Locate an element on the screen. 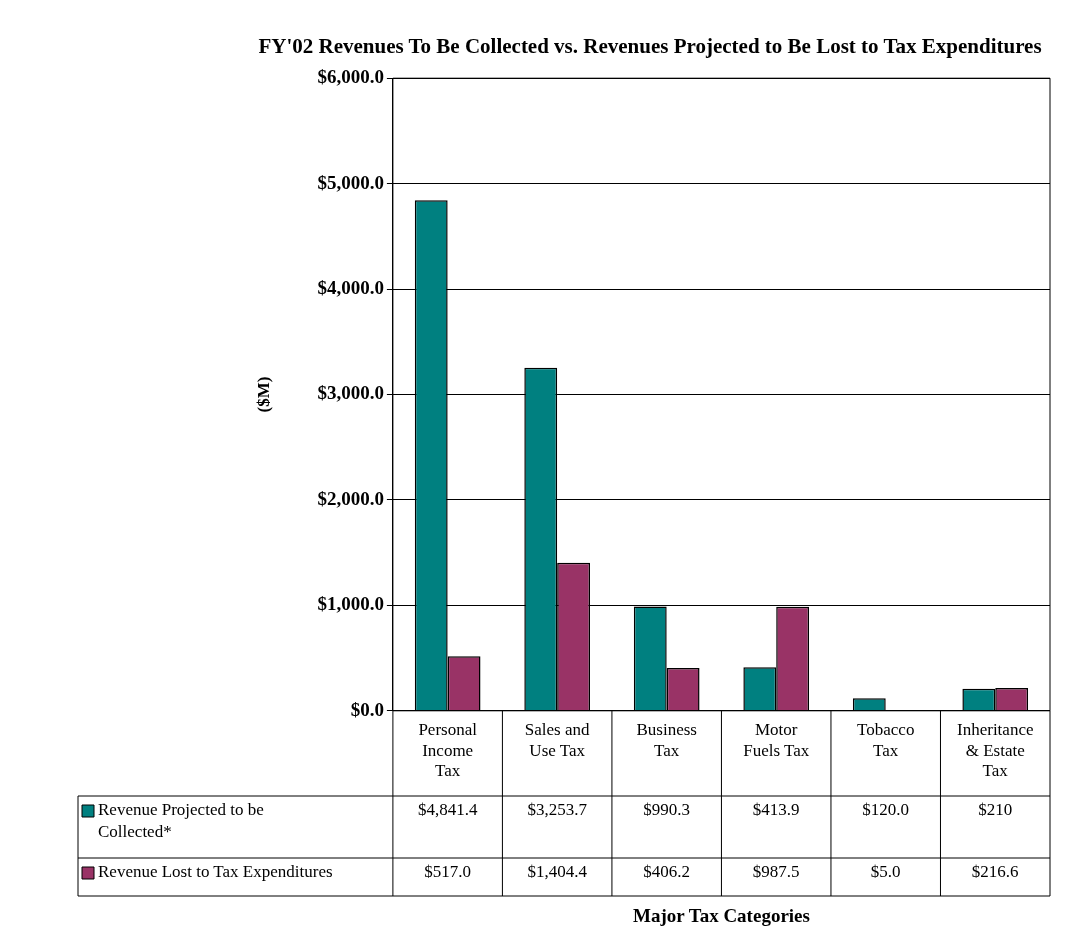  data-label: $1,404.4 is located at coordinates (557, 871).